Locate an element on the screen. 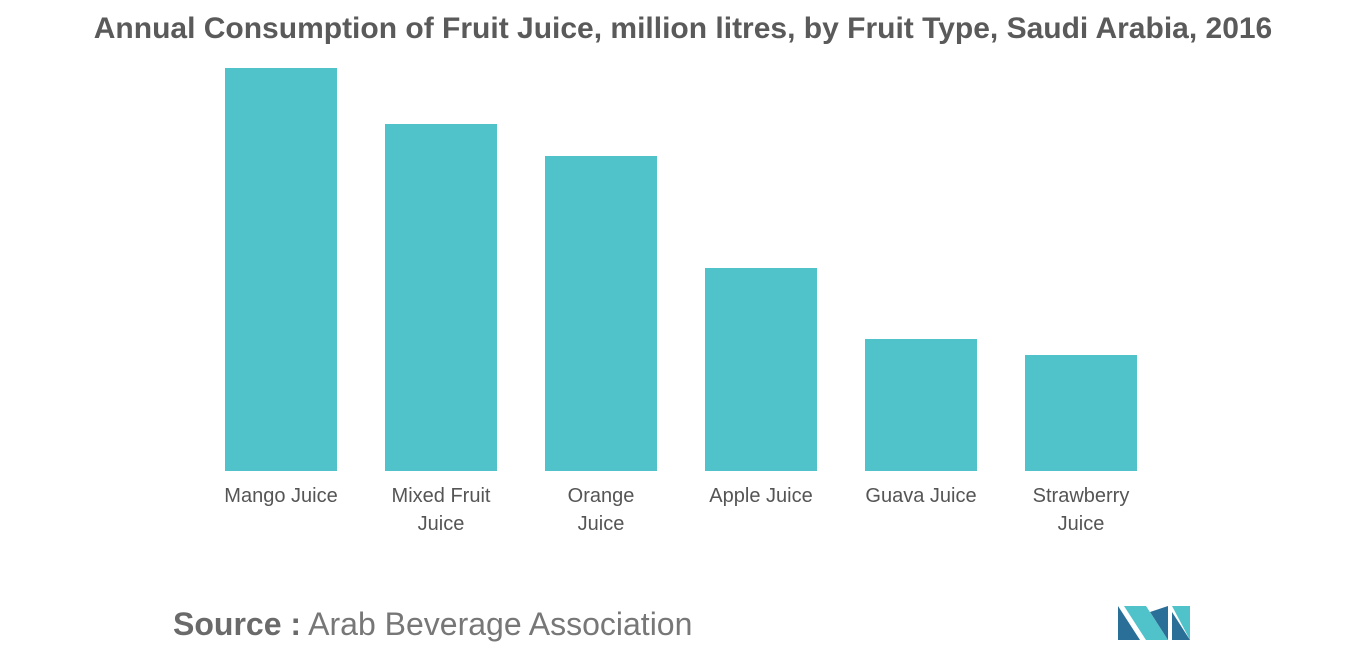 The height and width of the screenshot is (655, 1366). x-tick-label: Apple Juice is located at coordinates (761, 496).